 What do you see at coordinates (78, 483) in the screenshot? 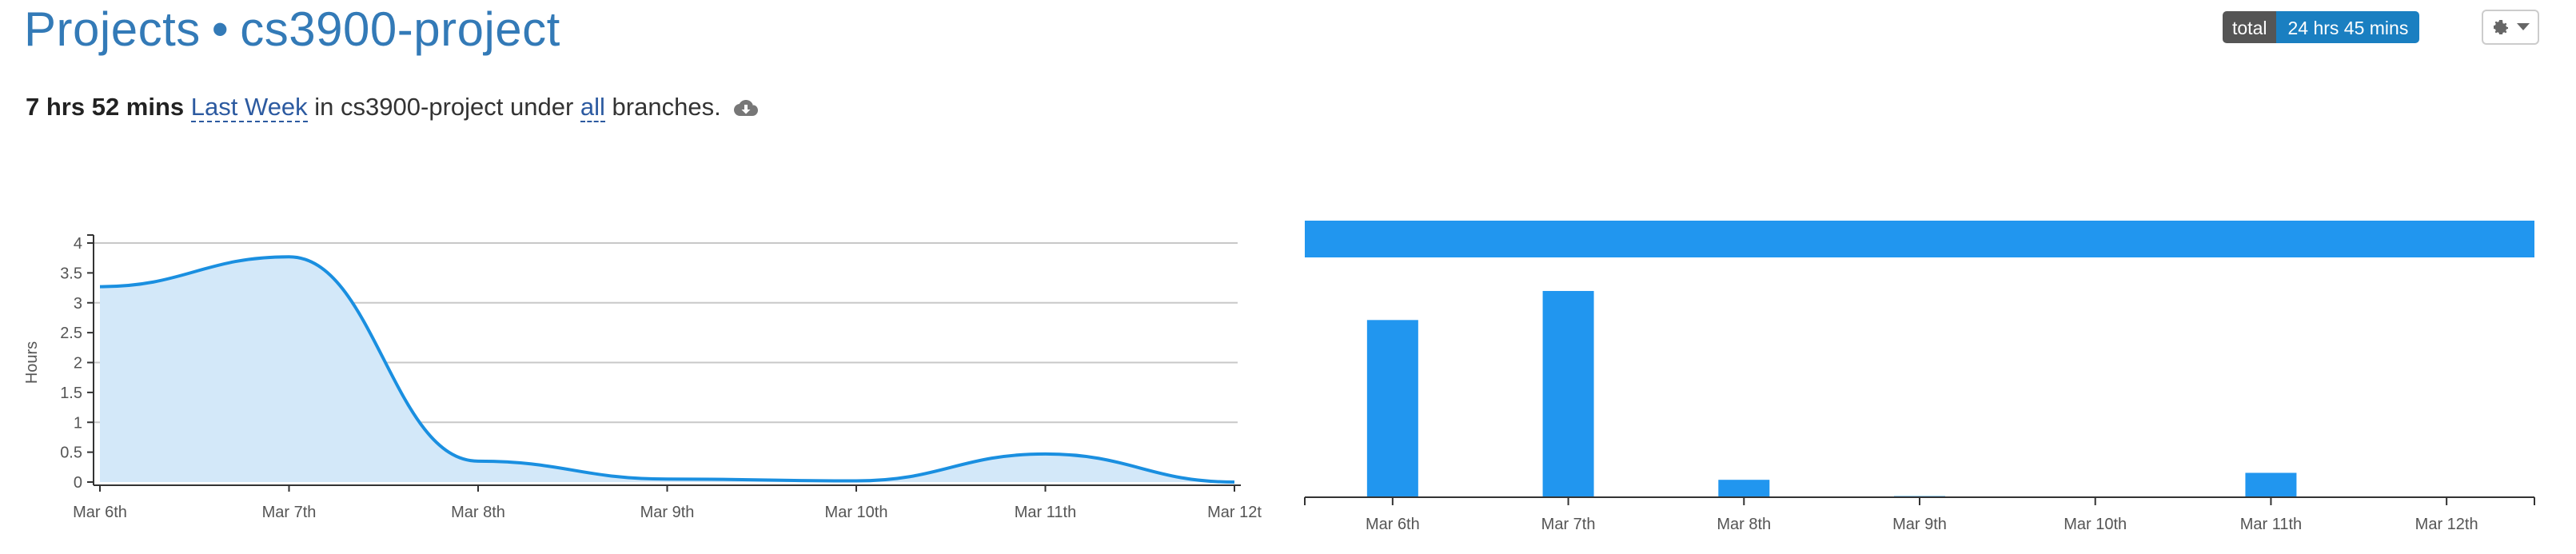
I see `y-tick-label: 0` at bounding box center [78, 483].